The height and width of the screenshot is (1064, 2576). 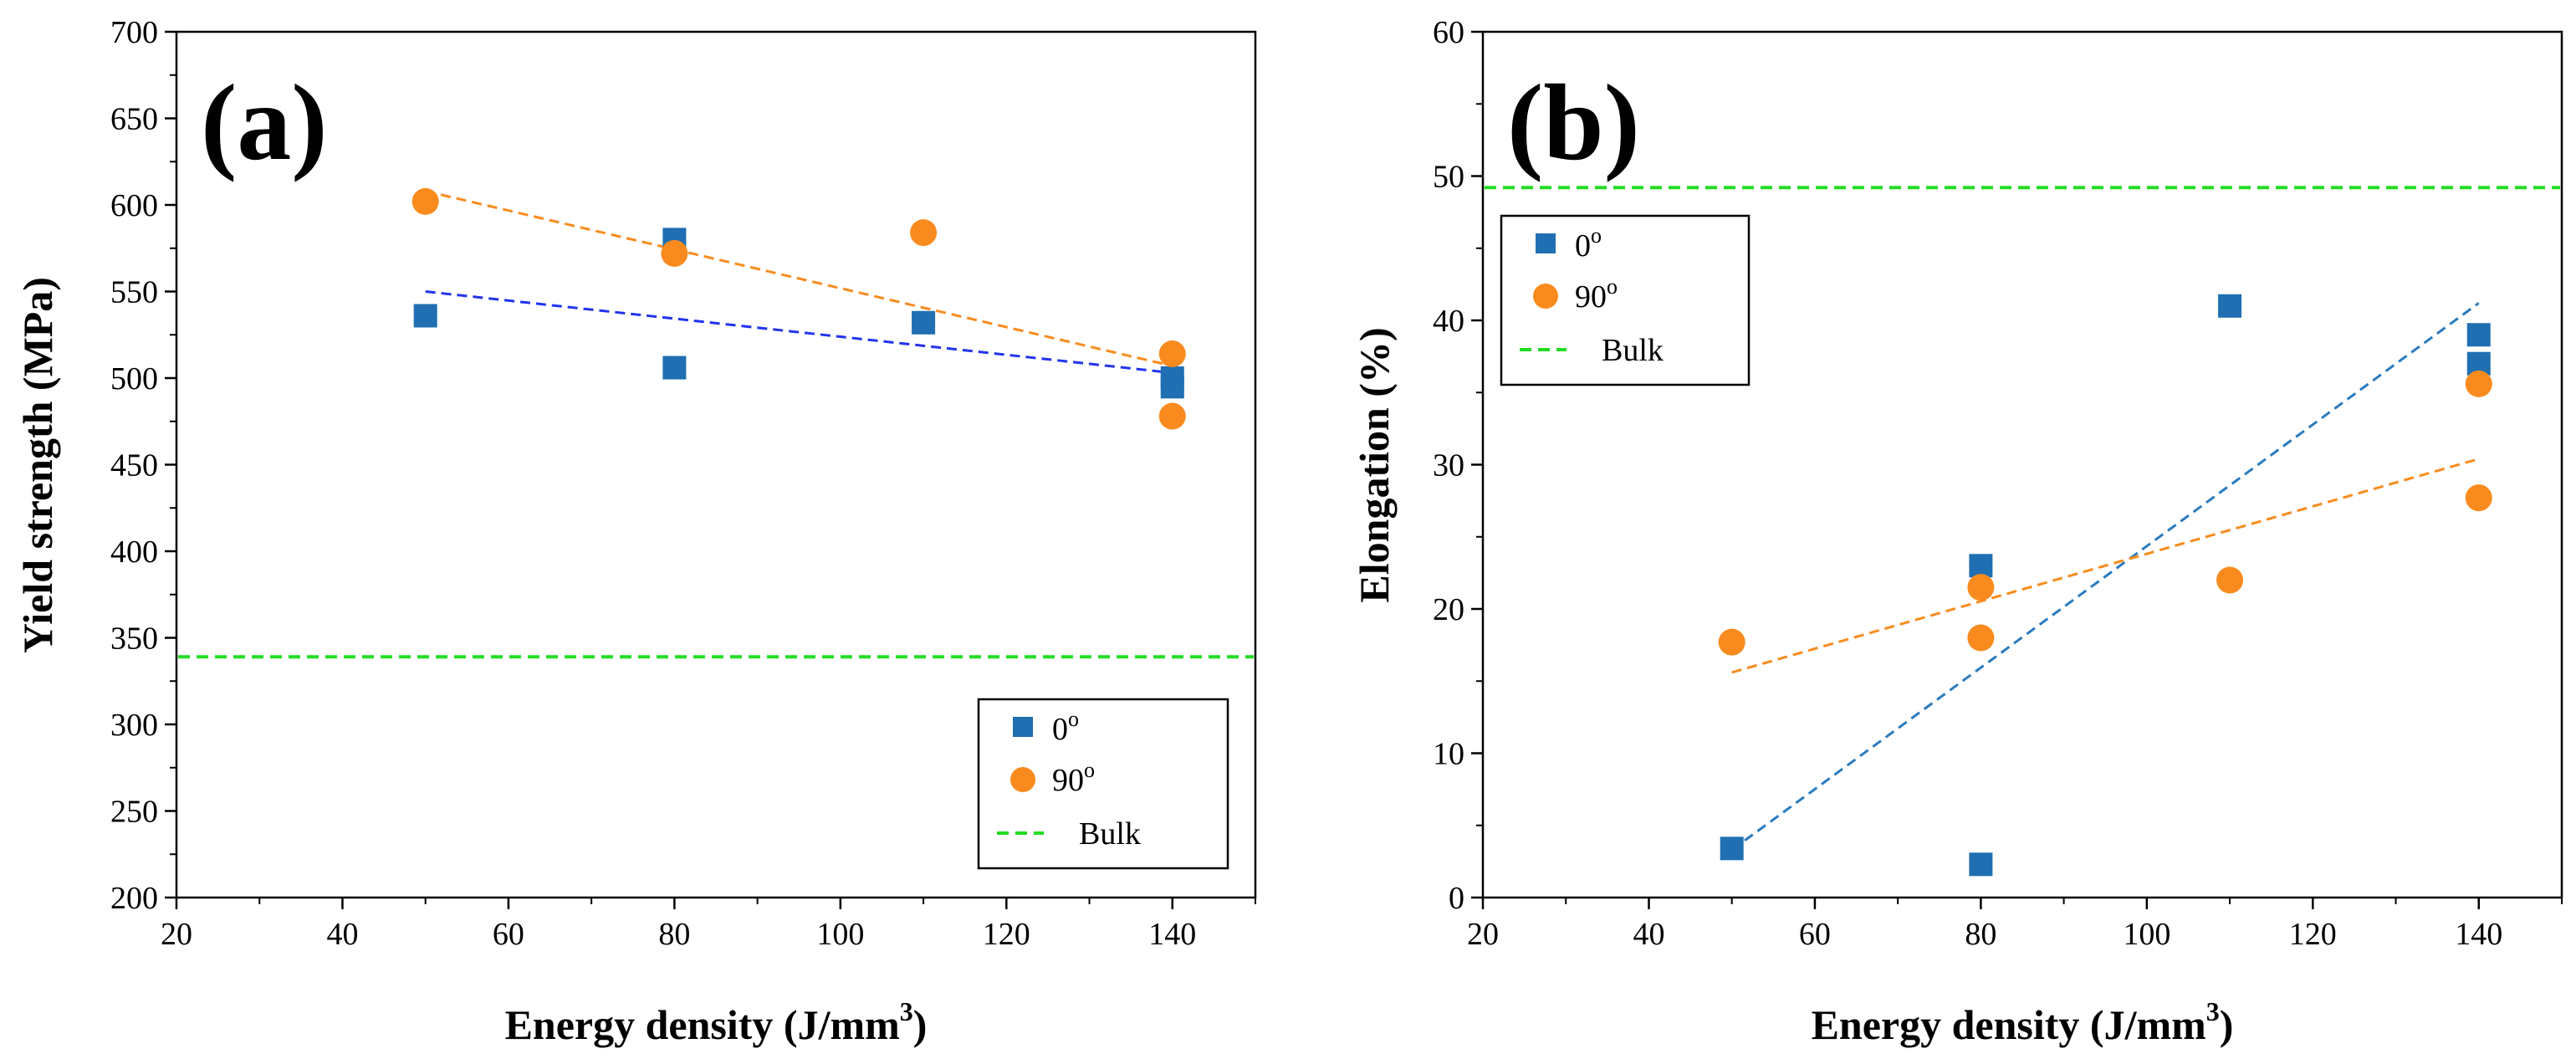 What do you see at coordinates (1456, 899) in the screenshot?
I see `y-tick-label: 0` at bounding box center [1456, 899].